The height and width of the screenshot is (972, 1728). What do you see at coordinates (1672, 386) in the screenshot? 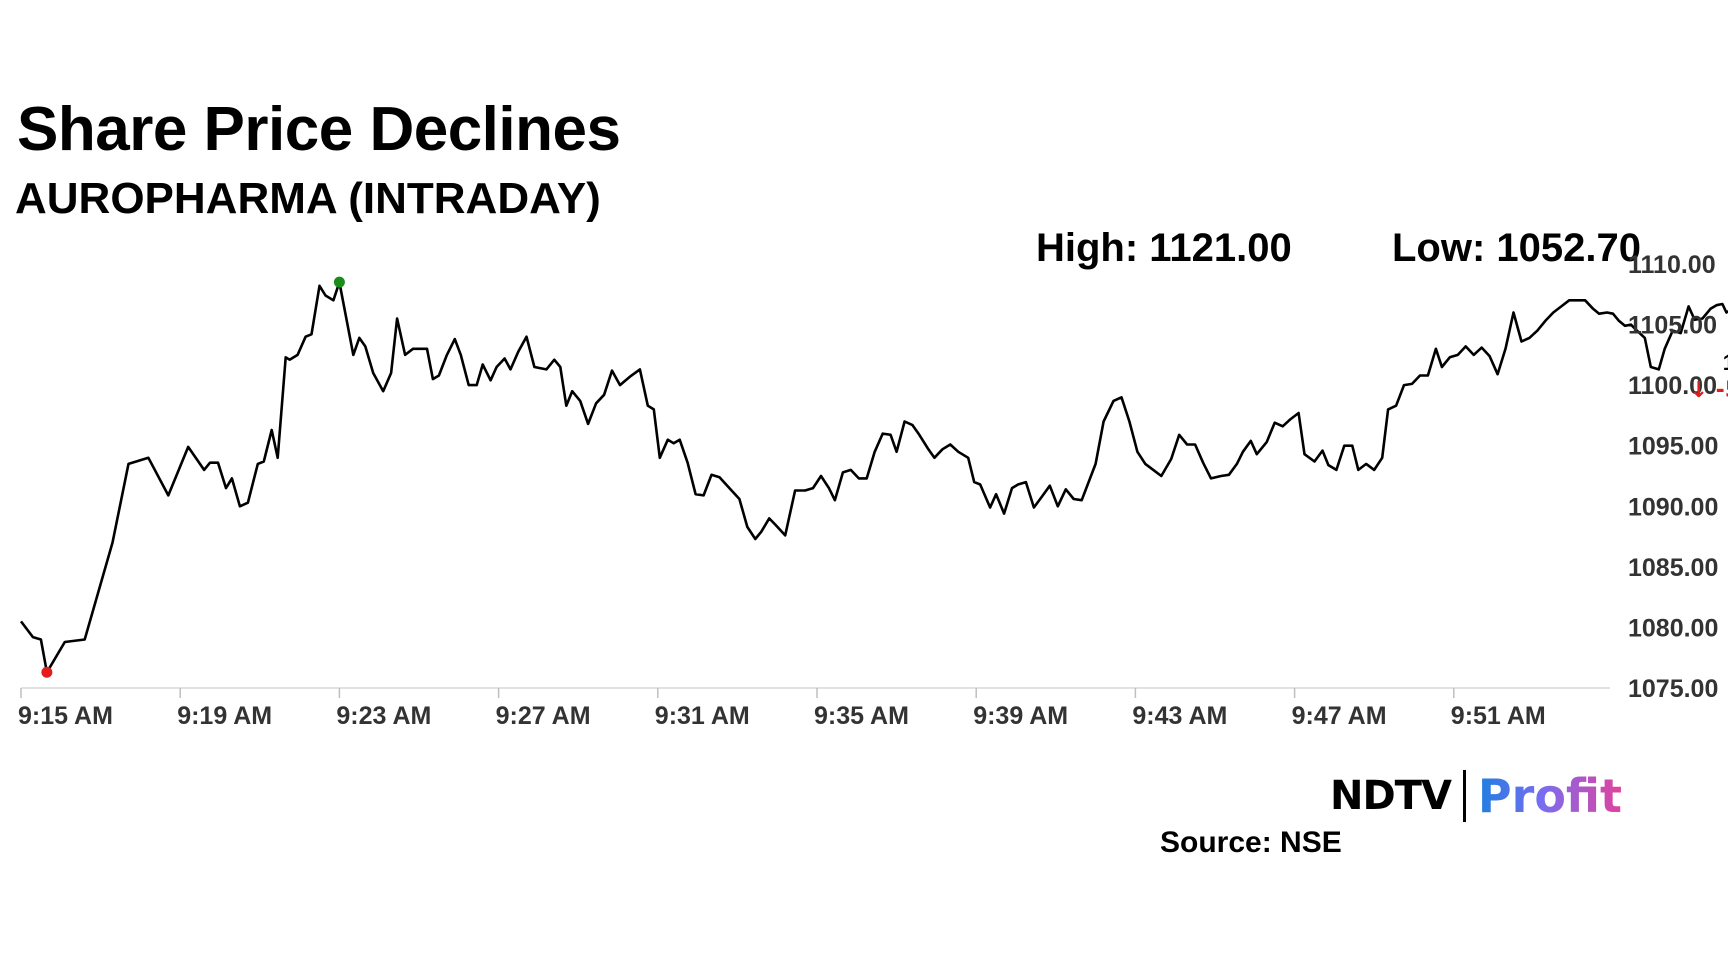
I see `y-tick-label: 1100.00` at bounding box center [1672, 386].